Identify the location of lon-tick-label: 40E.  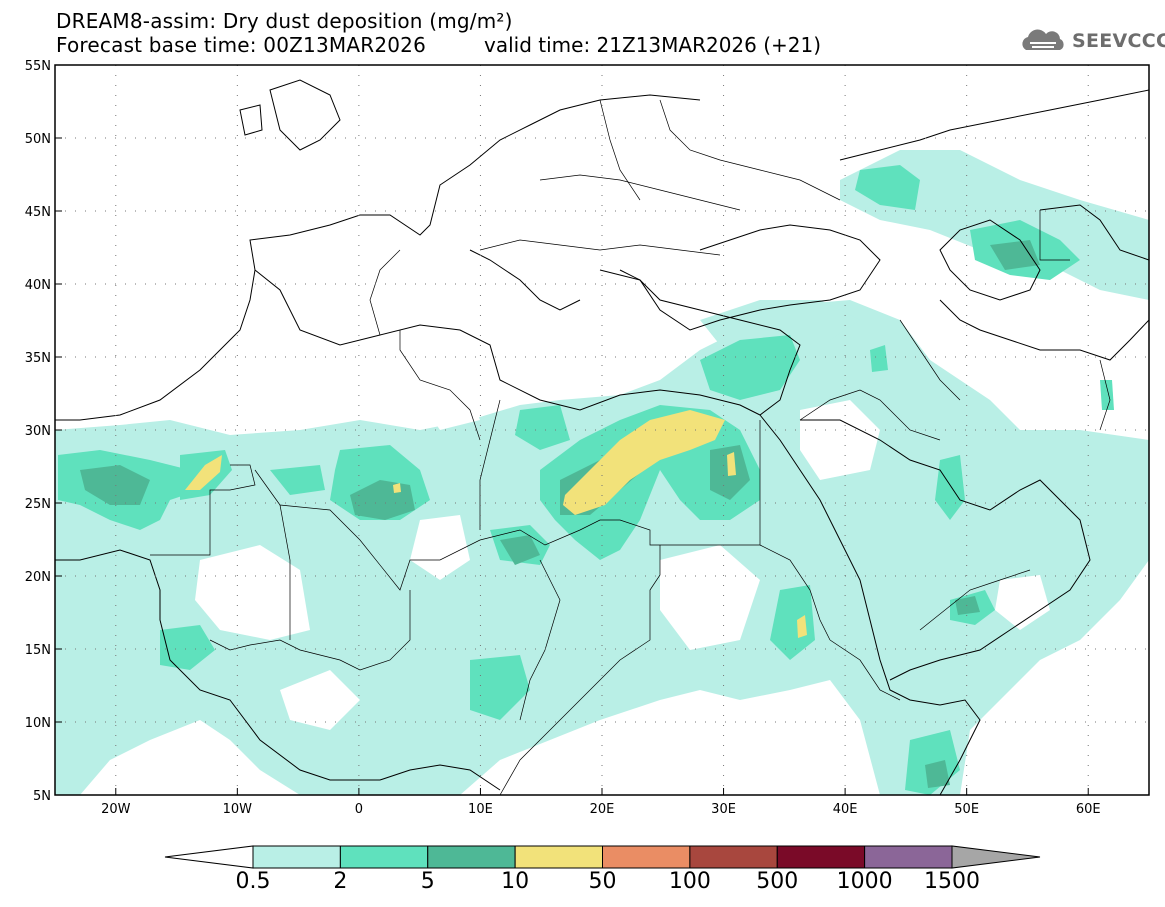
(845, 809).